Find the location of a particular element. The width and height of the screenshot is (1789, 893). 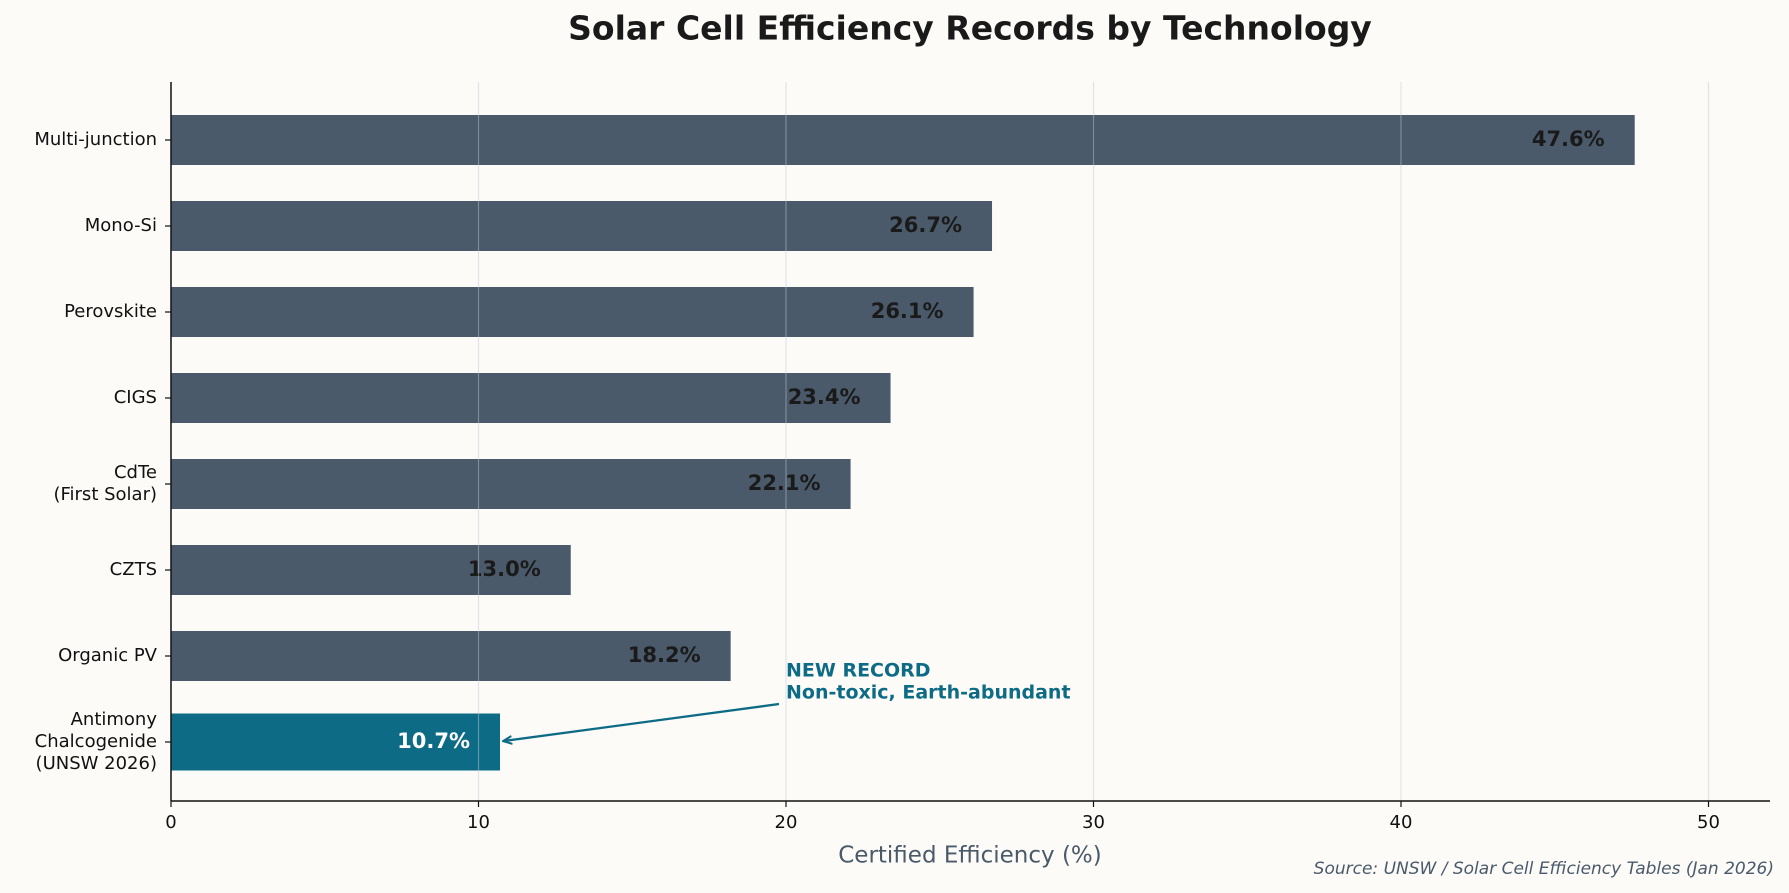

x-tick-label: 10 is located at coordinates (478, 822).